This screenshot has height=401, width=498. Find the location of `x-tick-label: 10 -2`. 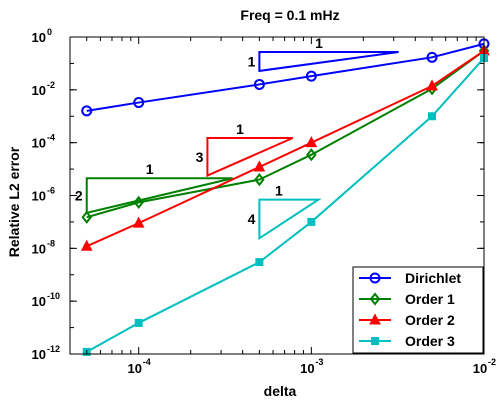

x-tick-label: 10 -2 is located at coordinates (484, 366).